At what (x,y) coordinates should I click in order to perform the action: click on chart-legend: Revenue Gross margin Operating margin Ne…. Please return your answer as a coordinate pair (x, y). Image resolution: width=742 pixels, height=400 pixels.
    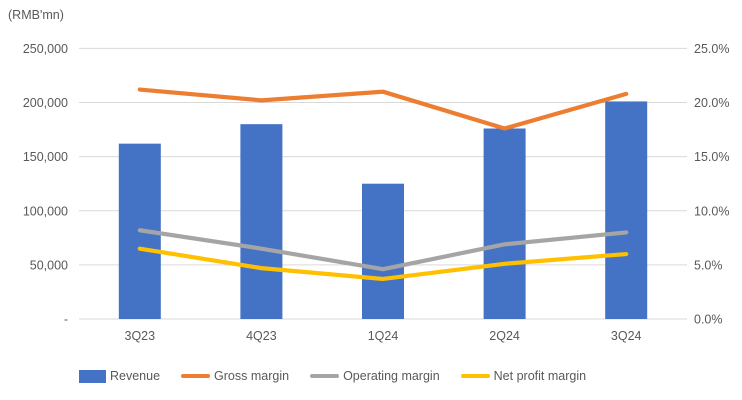
    Looking at the image, I should click on (332, 376).